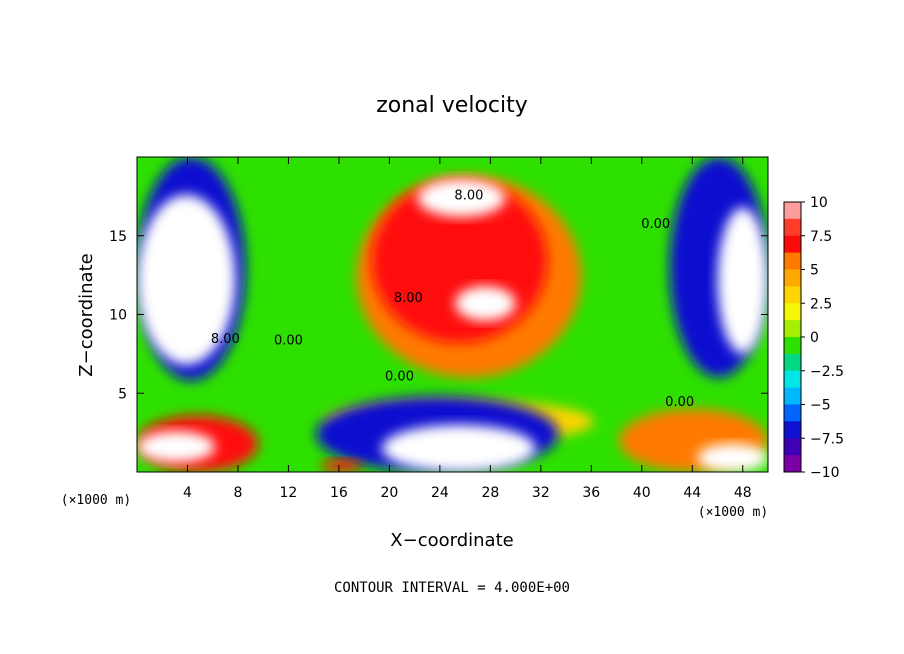  Describe the element at coordinates (825, 473) in the screenshot. I see `colorbar-tick-label: −10` at that location.